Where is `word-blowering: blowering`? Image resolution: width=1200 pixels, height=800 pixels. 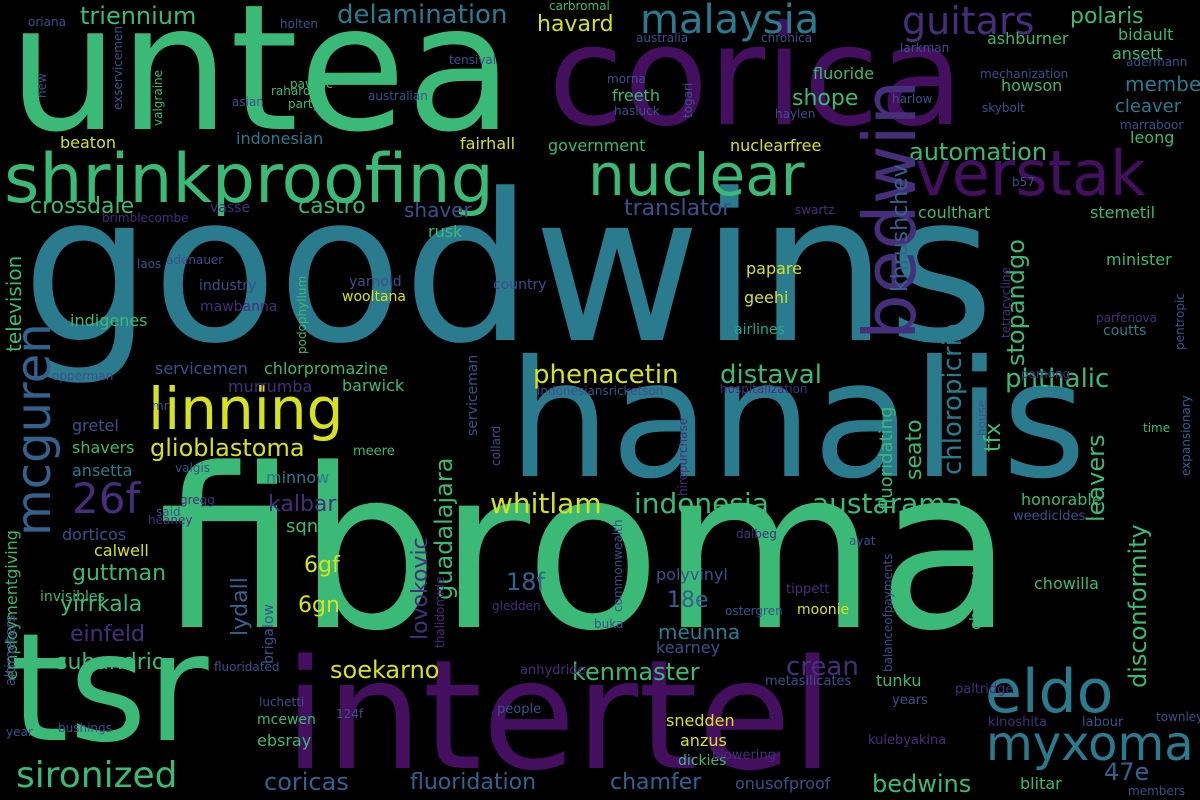 word-blowering: blowering is located at coordinates (744, 755).